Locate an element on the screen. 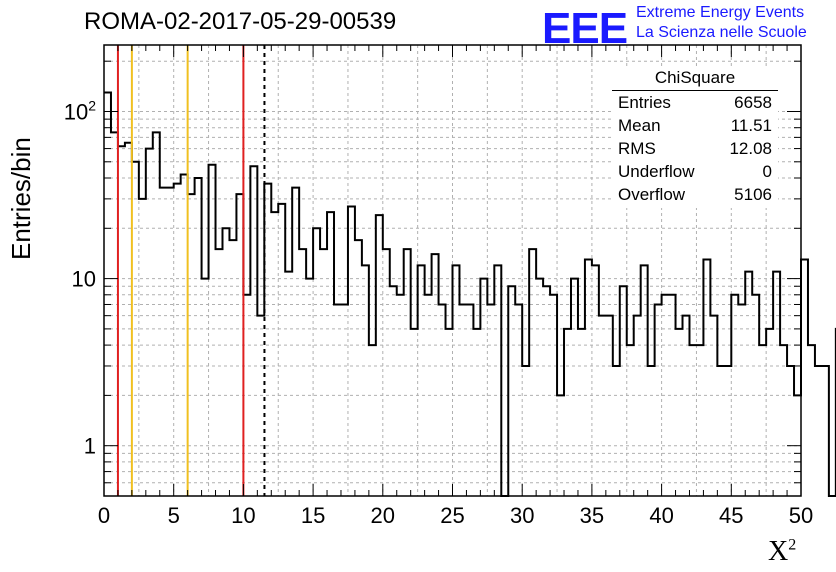  stats-row-underflow: Underflow 0 is located at coordinates (695, 171).